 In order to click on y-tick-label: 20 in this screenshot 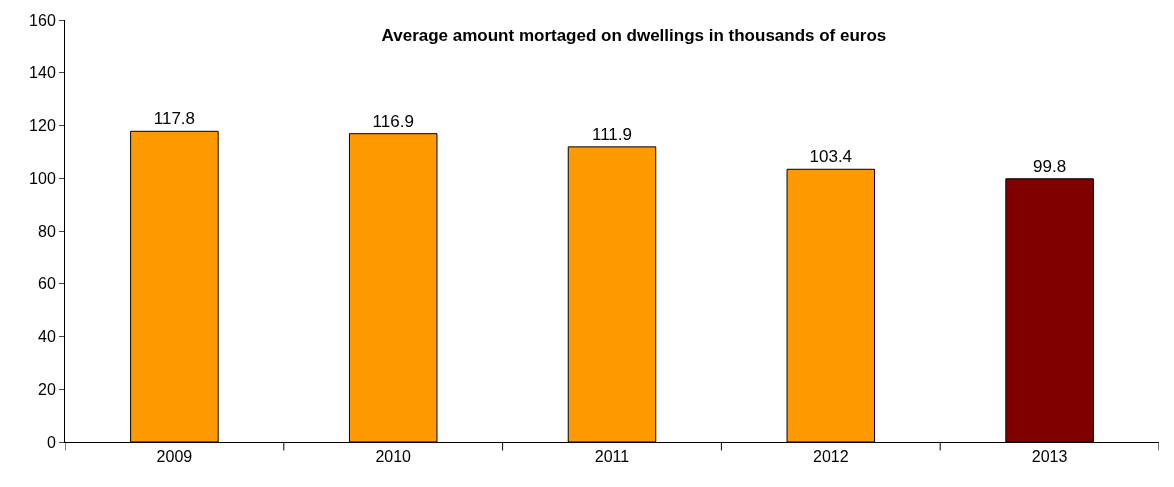, I will do `click(47, 389)`.